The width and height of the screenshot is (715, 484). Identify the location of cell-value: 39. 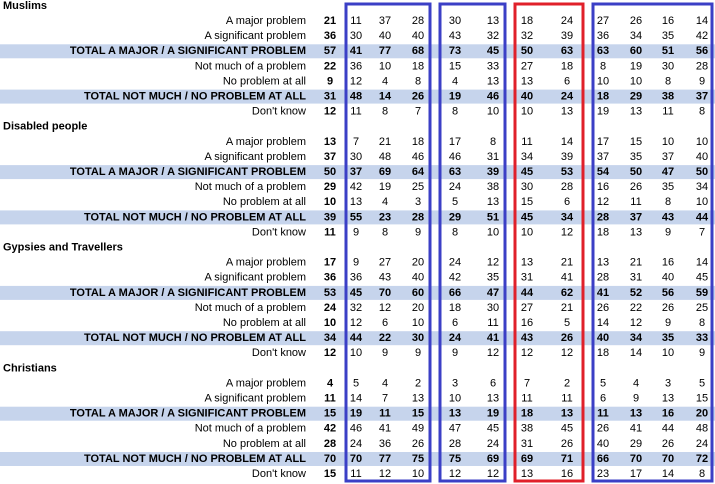
(567, 36).